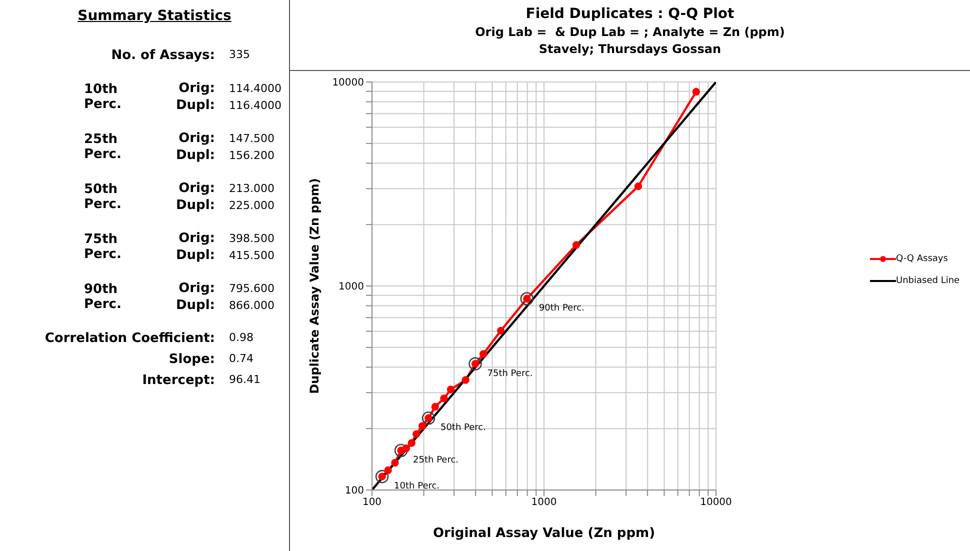 The width and height of the screenshot is (970, 551). What do you see at coordinates (129, 338) in the screenshot?
I see `text: Correlation Coefficient:` at bounding box center [129, 338].